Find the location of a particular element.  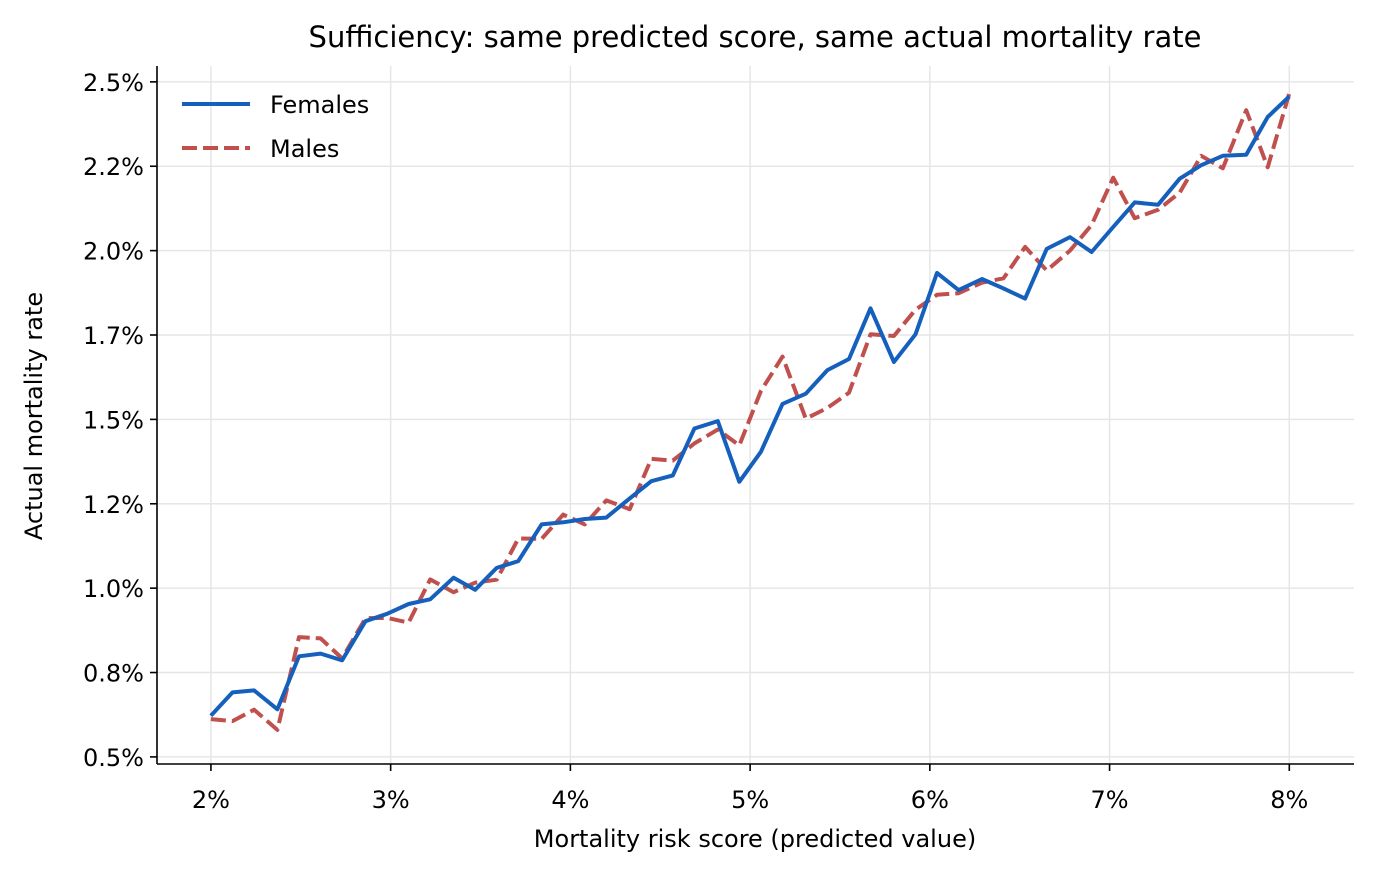

y-tick-label: 1.2% is located at coordinates (113, 505).